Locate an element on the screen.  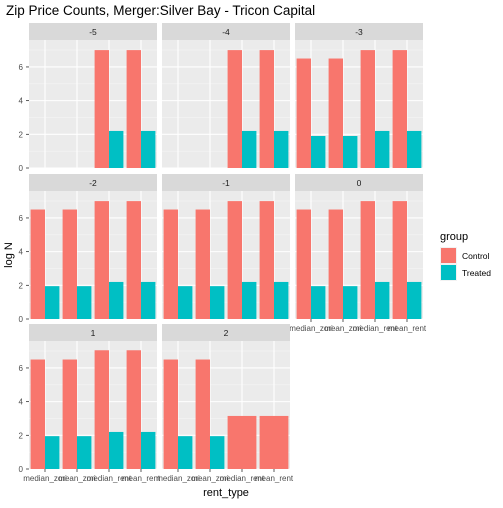
facet-strip-label: 1 is located at coordinates (93, 333).